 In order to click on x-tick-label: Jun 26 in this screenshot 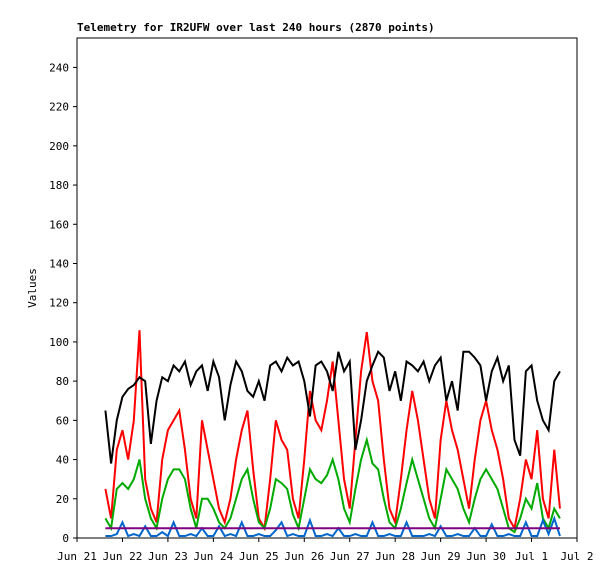, I will do `click(304, 556)`.